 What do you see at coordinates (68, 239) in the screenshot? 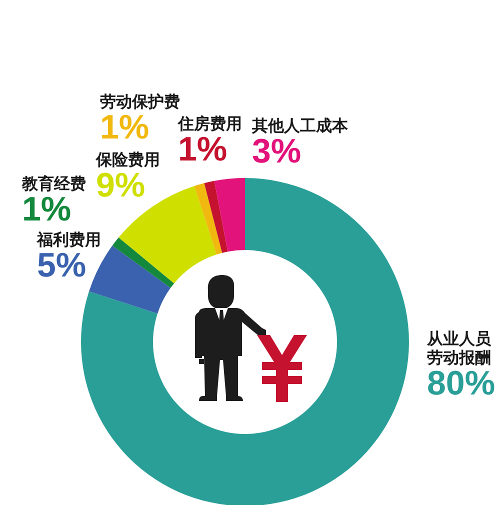
I see `slice-label: 福利费用` at bounding box center [68, 239].